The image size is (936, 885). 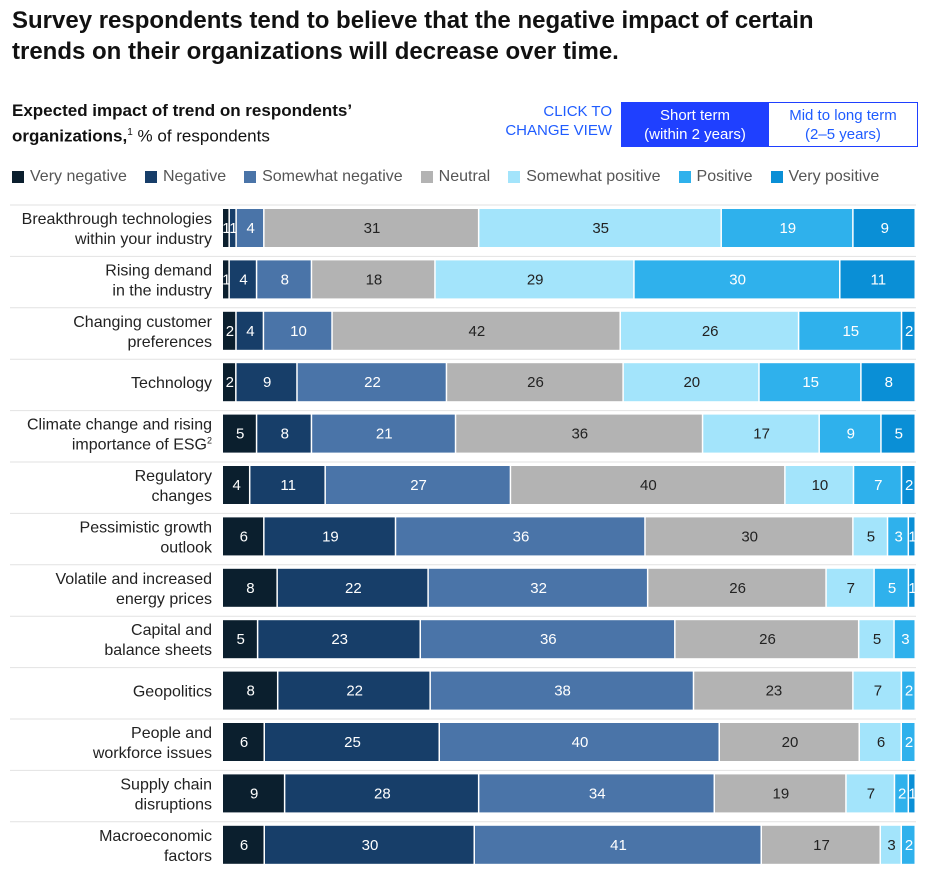 What do you see at coordinates (339, 639) in the screenshot?
I see `bar-value-label: 23` at bounding box center [339, 639].